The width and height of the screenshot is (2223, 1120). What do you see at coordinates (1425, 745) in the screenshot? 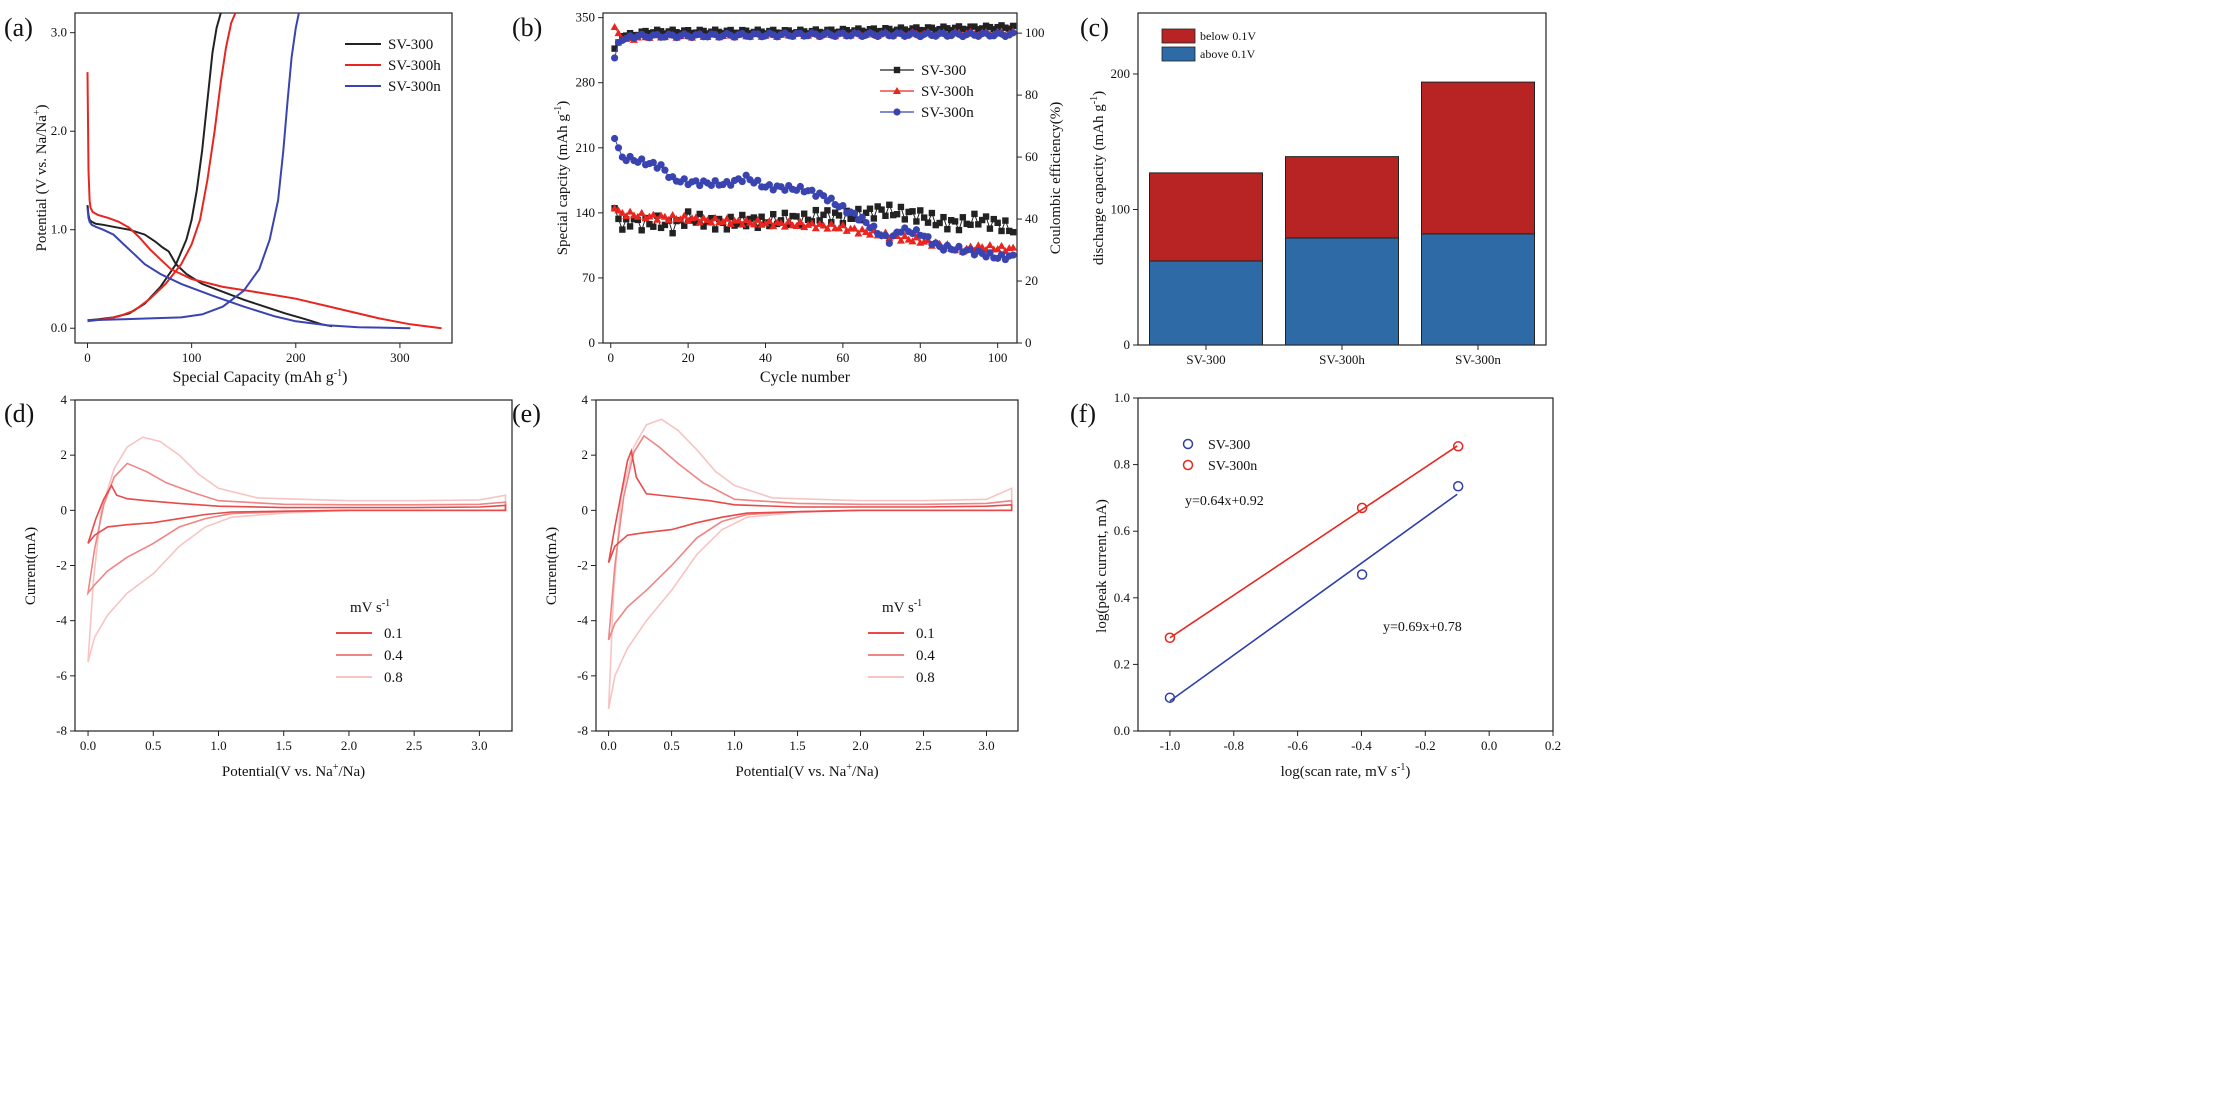
I see `x-tick-label: -0.2` at bounding box center [1425, 745].